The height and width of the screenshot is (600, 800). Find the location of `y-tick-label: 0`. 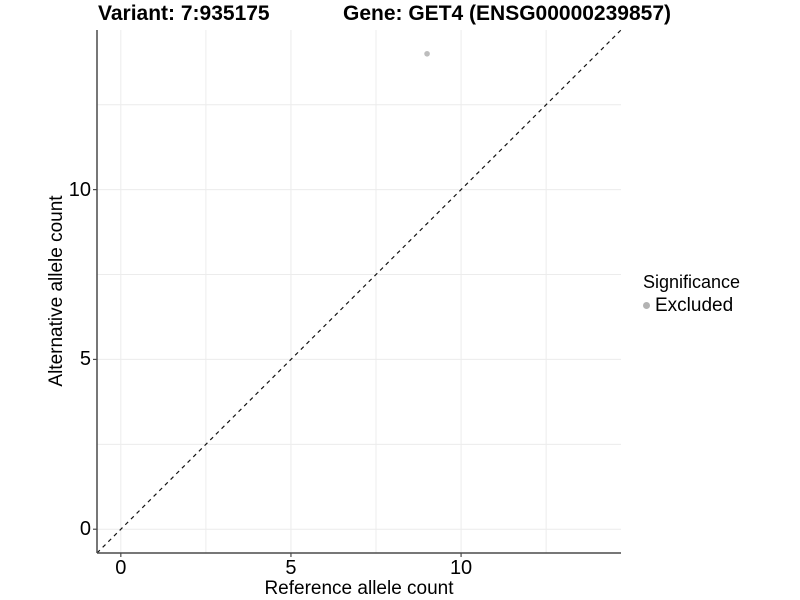

y-tick-label: 0 is located at coordinates (85, 529).